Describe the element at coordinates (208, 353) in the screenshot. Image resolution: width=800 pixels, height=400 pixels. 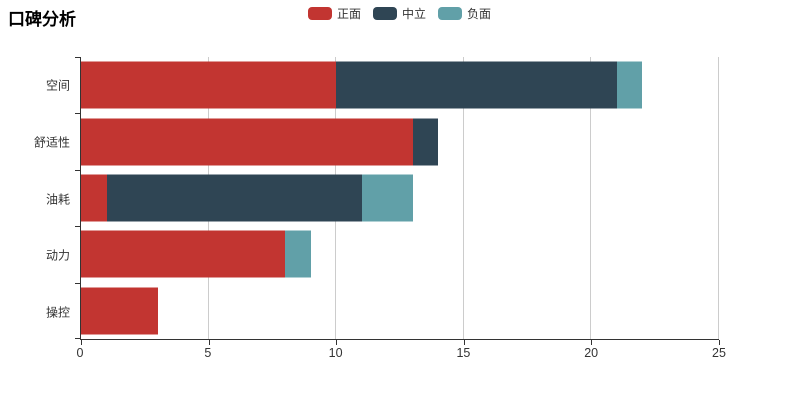
I see `x-axis-tick-label: 5` at that location.